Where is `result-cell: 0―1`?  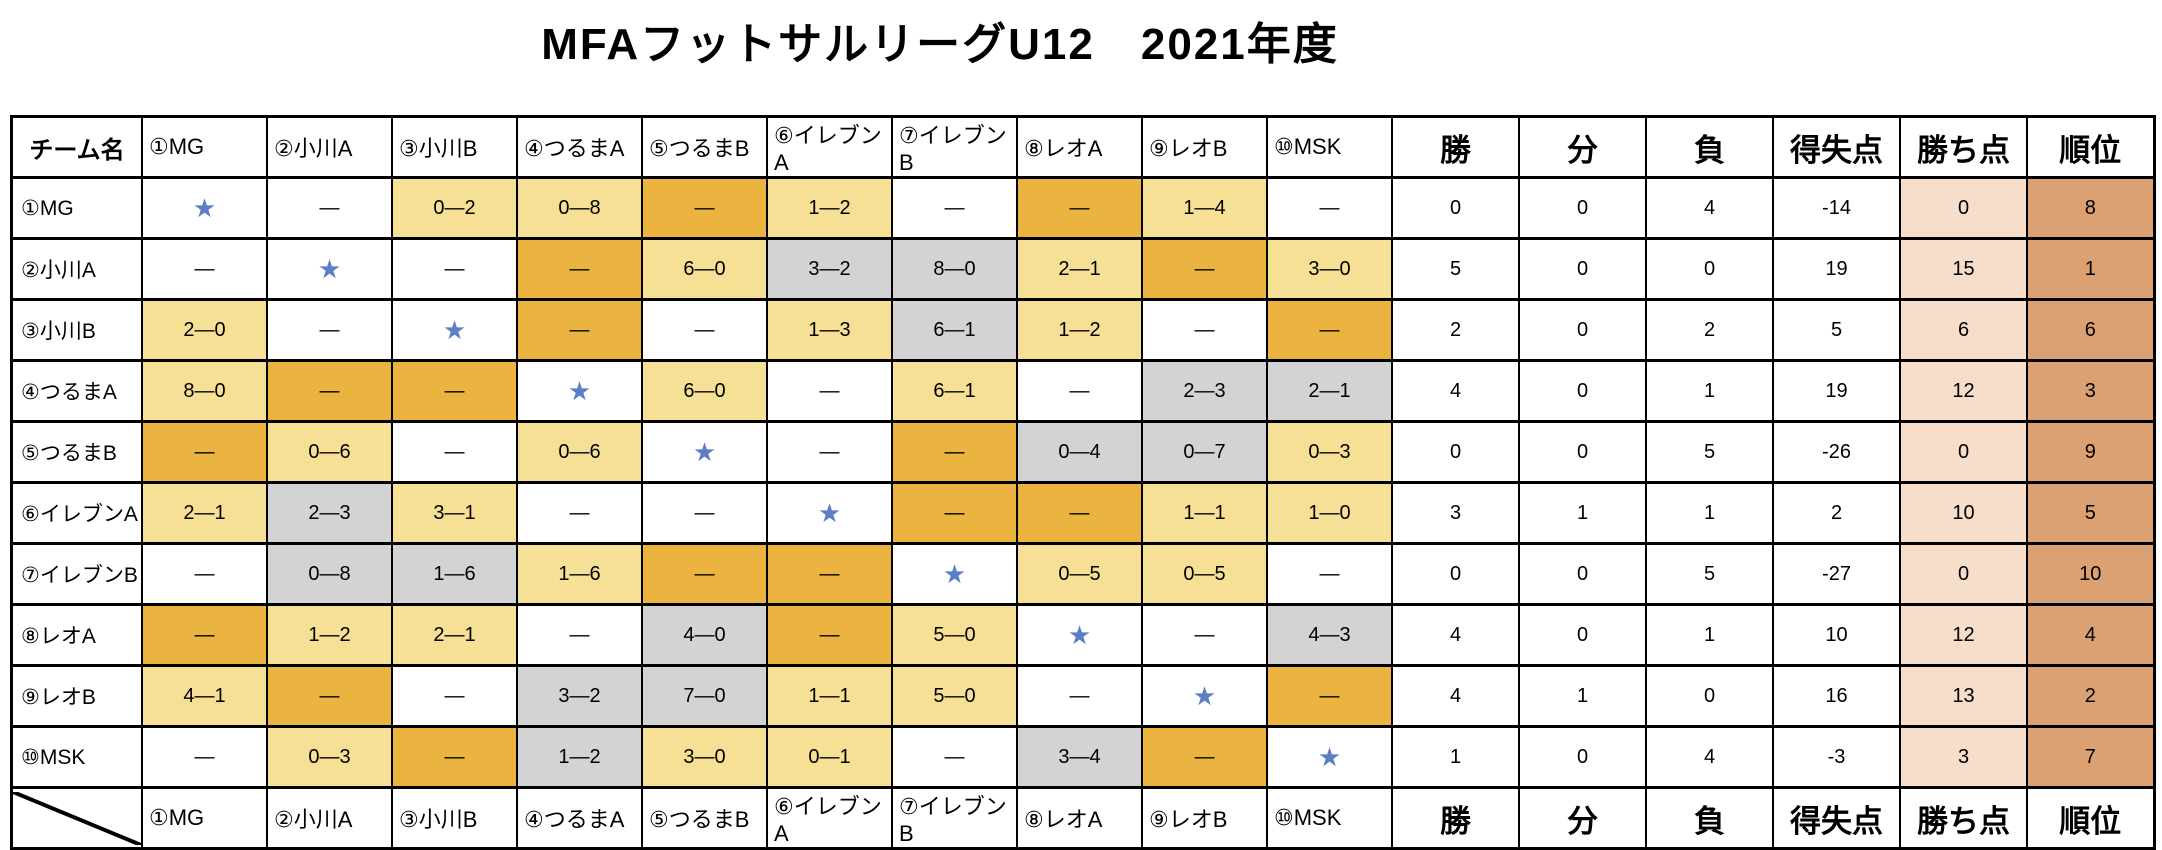 result-cell: 0―1 is located at coordinates (829, 757).